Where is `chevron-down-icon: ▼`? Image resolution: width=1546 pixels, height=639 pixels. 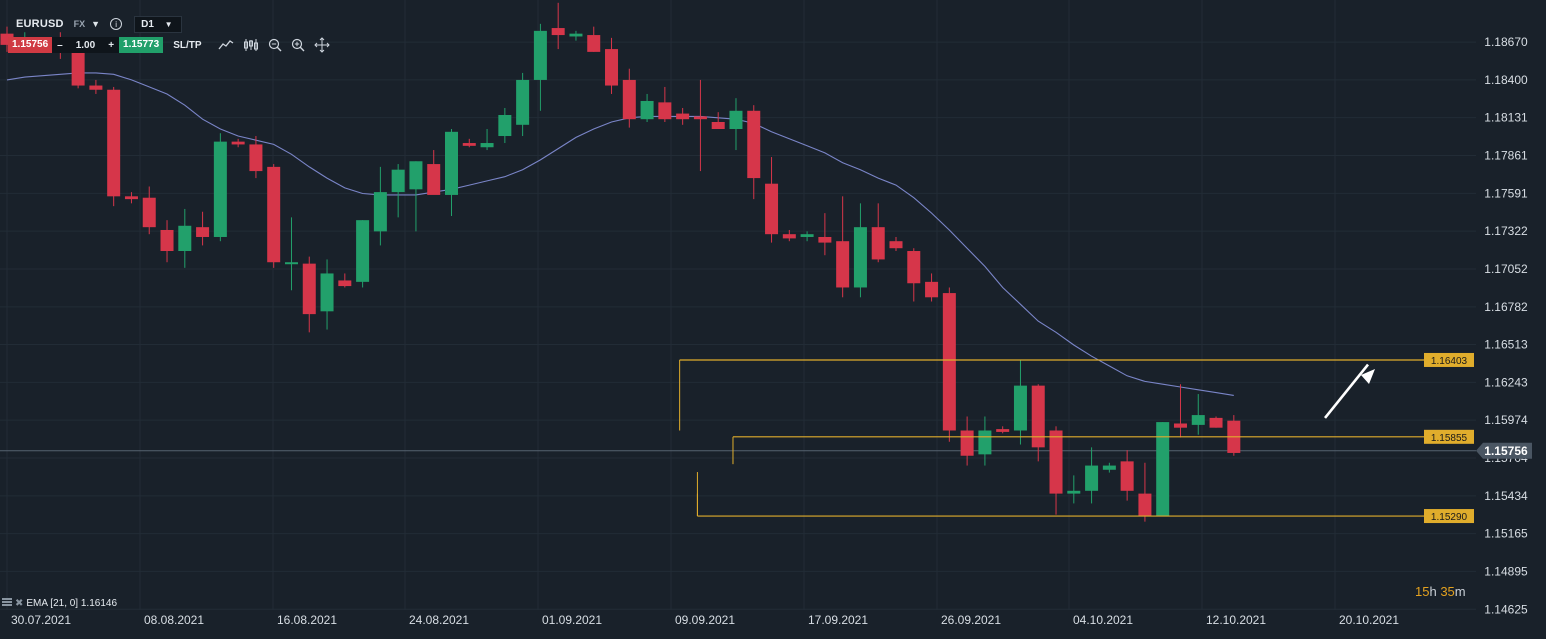
chevron-down-icon: ▼ is located at coordinates (96, 24).